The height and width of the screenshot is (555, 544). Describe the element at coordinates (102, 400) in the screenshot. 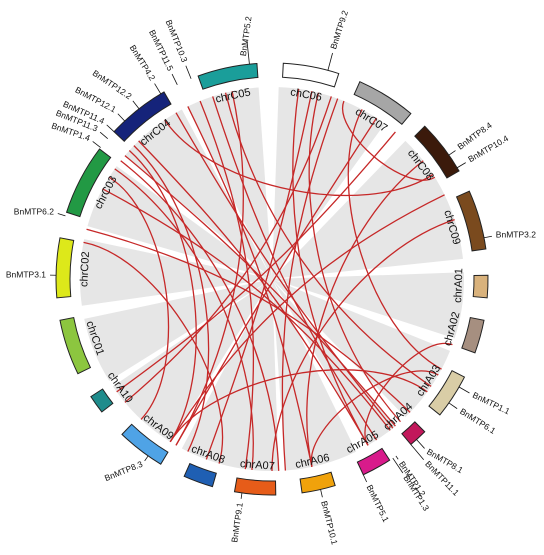

I see `chromosome-chra10` at that location.